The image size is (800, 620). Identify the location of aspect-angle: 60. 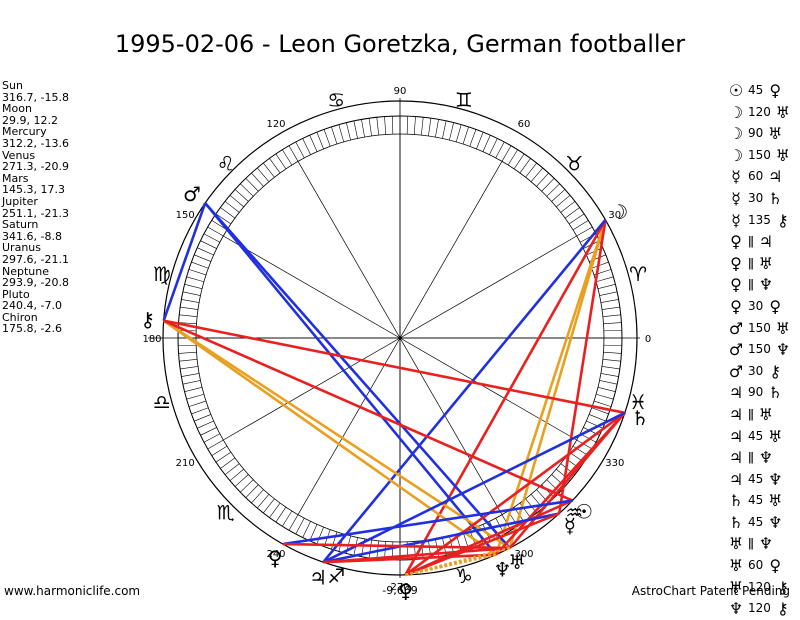
(756, 176).